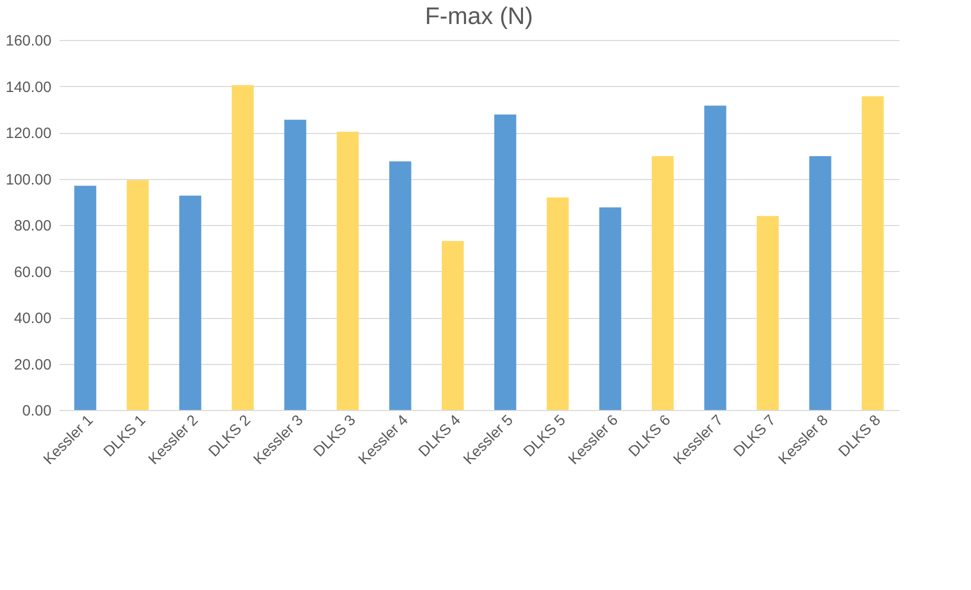  Describe the element at coordinates (479, 16) in the screenshot. I see `chart-title: F-max (N)` at that location.